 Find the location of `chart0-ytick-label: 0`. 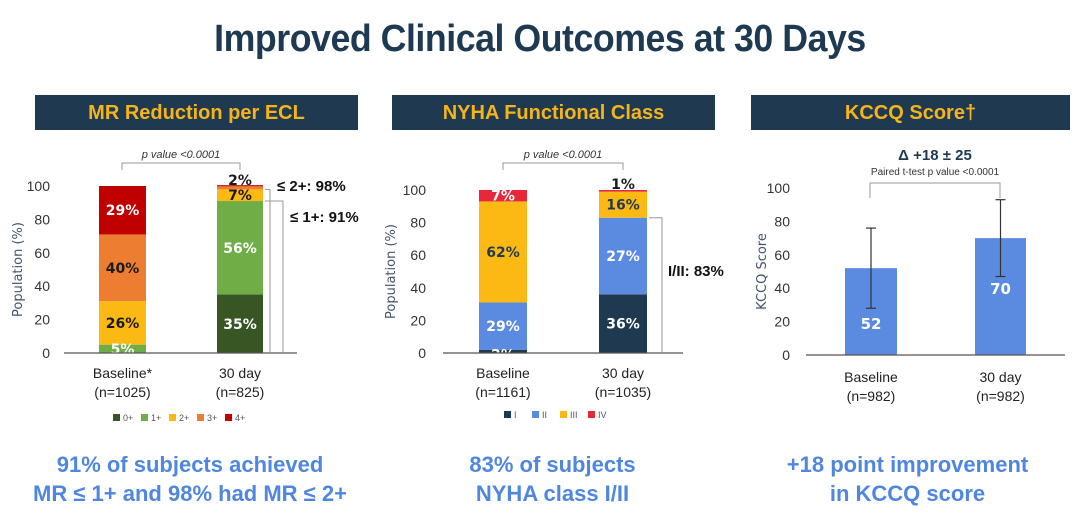

chart0-ytick-label: 0 is located at coordinates (46, 353).